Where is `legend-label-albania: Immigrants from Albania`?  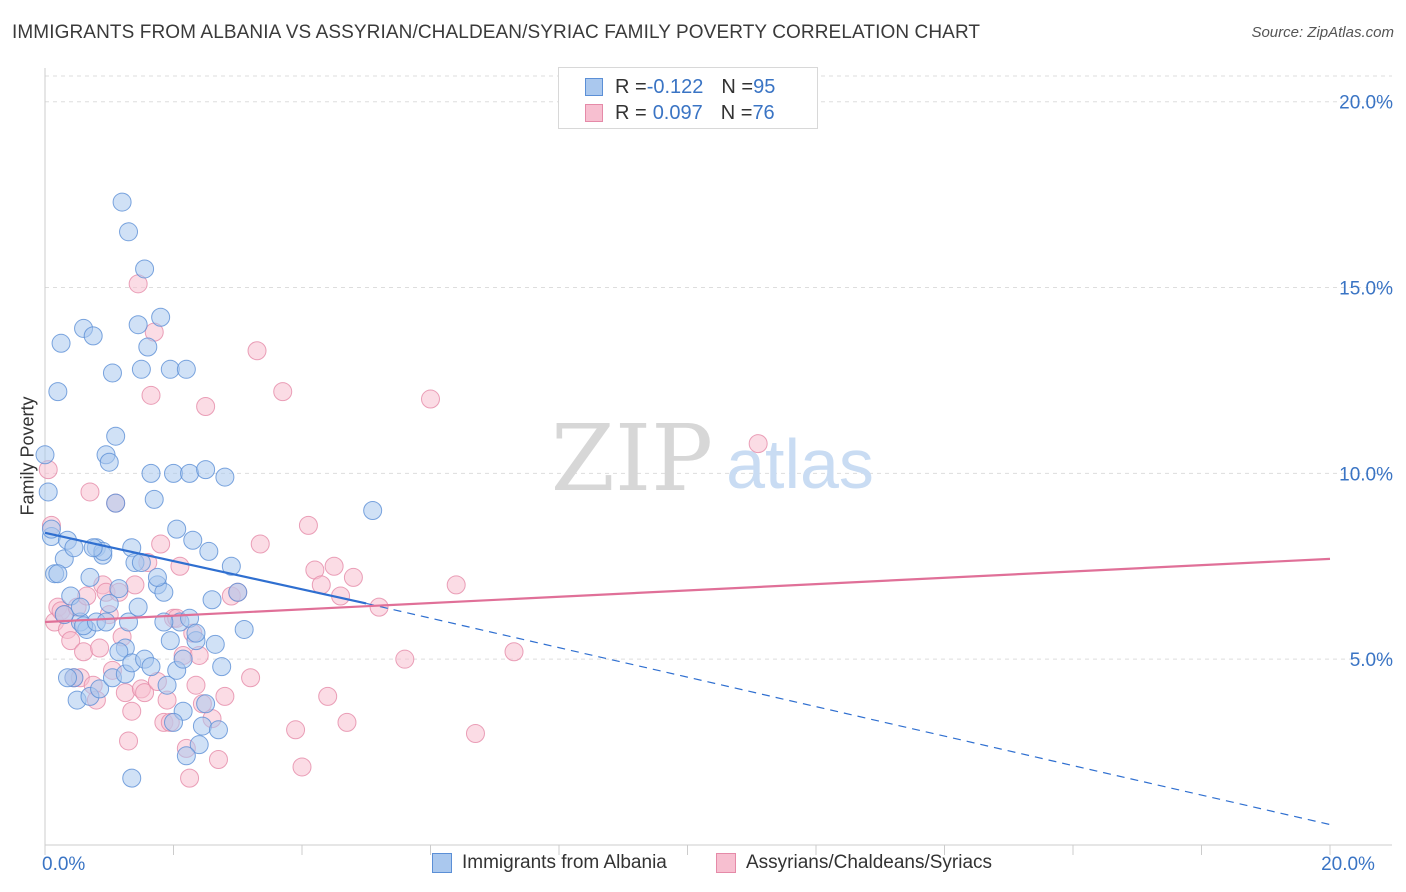 legend-label-albania: Immigrants from Albania is located at coordinates (564, 862).